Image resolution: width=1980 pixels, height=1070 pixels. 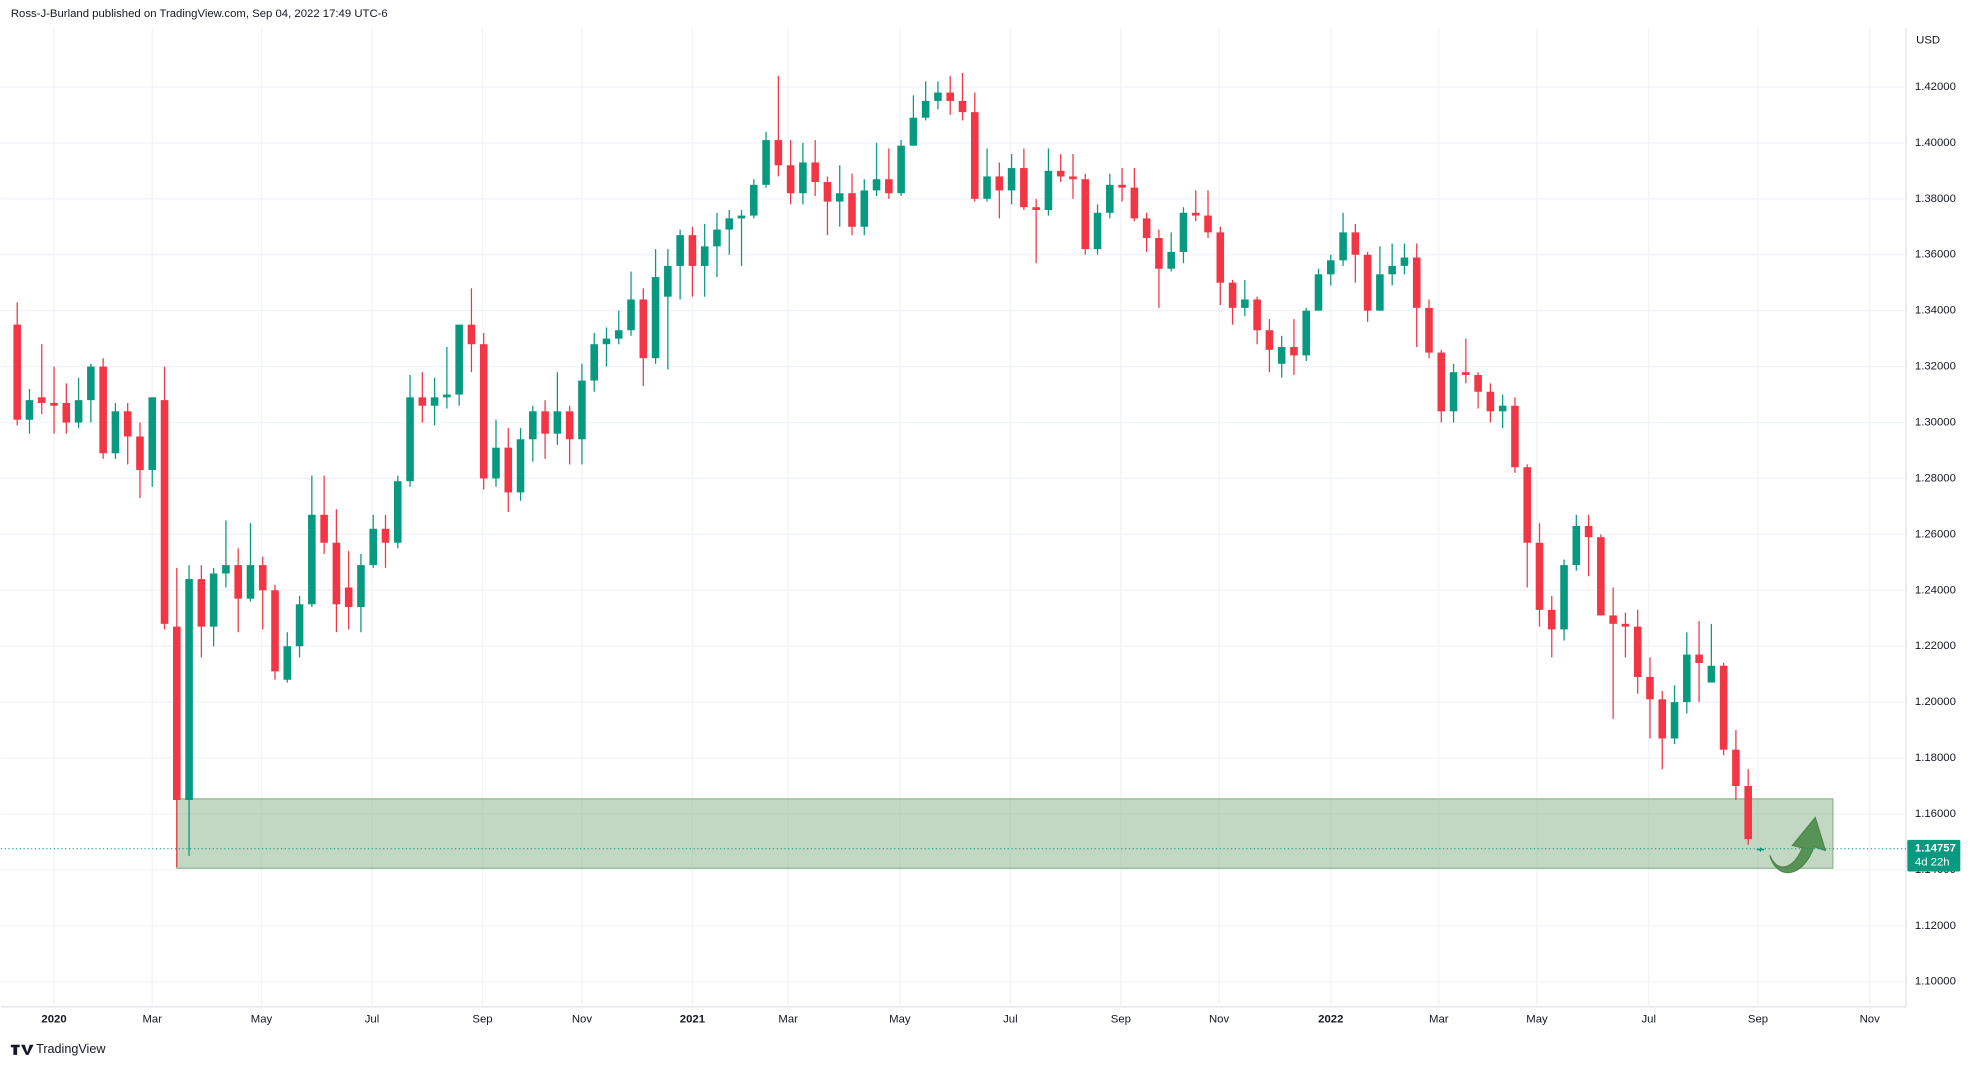 I want to click on y-tick-label: 1.32000, so click(x=1935, y=367).